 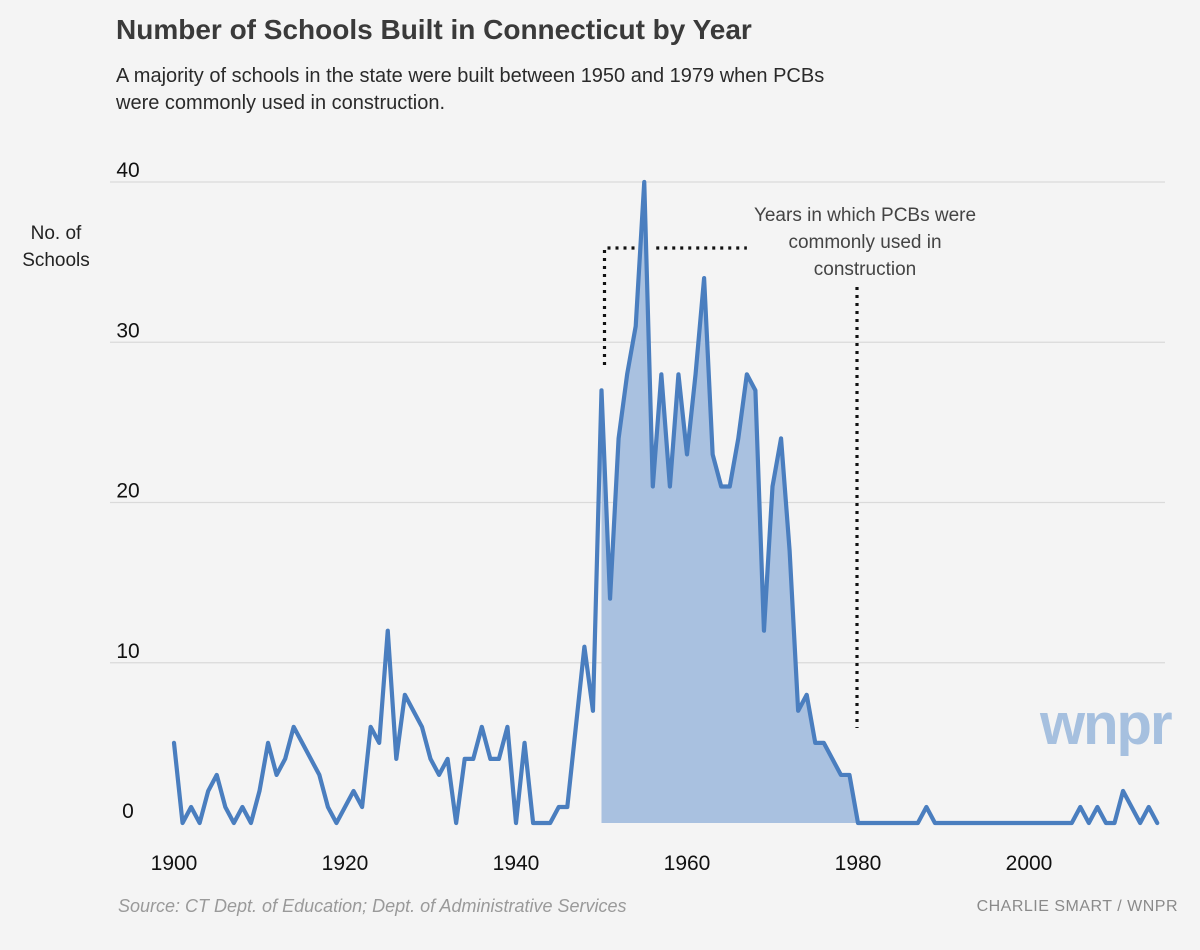 What do you see at coordinates (345, 863) in the screenshot?
I see `x-tick-label: 1920` at bounding box center [345, 863].